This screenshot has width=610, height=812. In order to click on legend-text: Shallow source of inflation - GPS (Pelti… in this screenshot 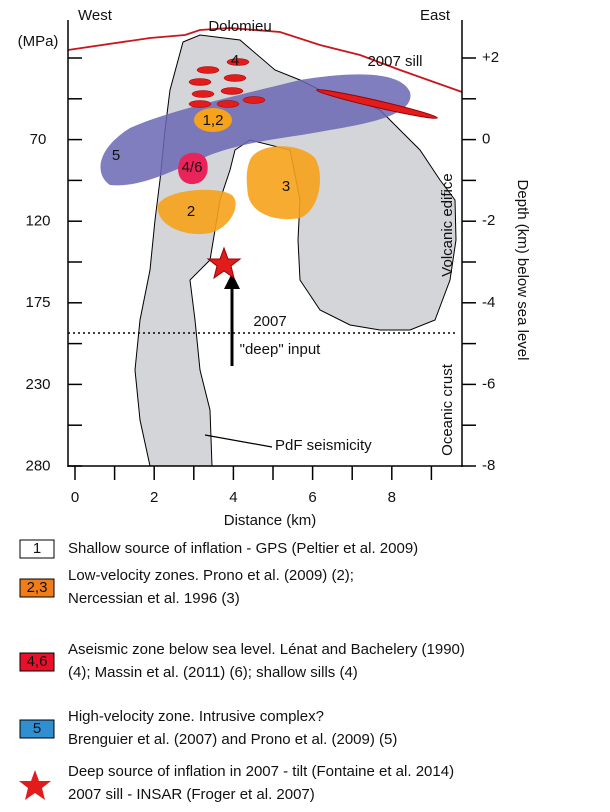, I will do `click(243, 548)`.